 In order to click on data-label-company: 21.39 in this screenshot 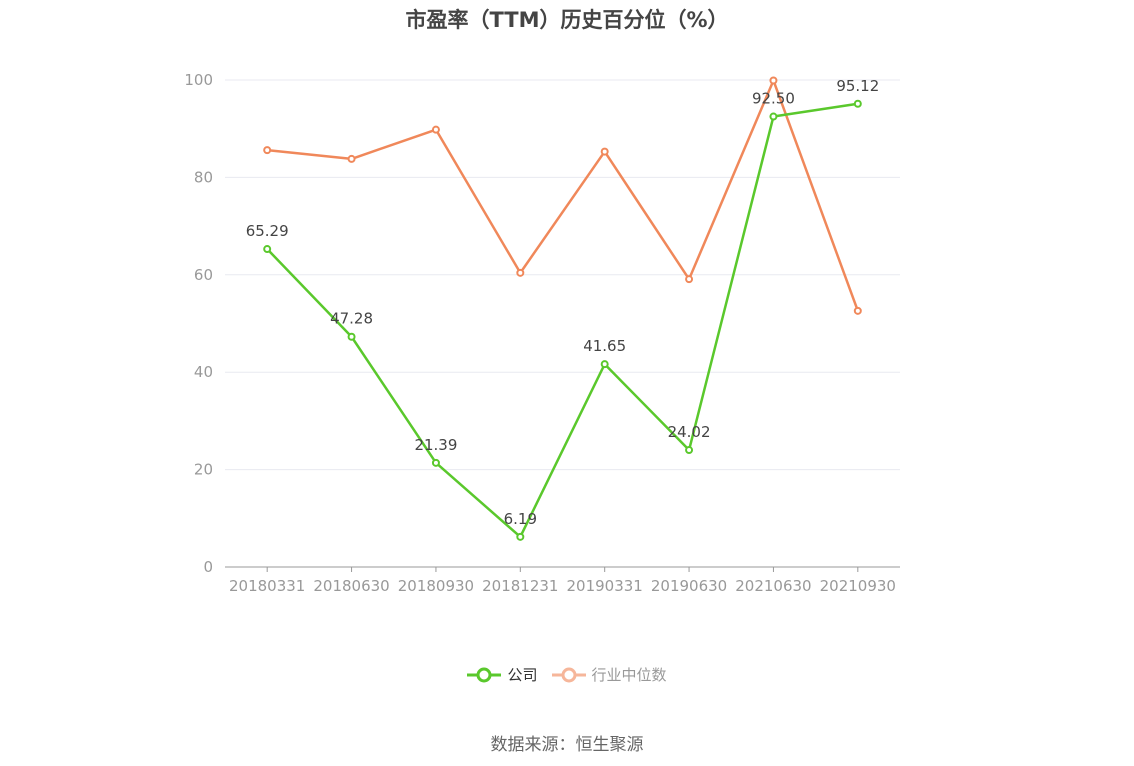, I will do `click(435, 445)`.